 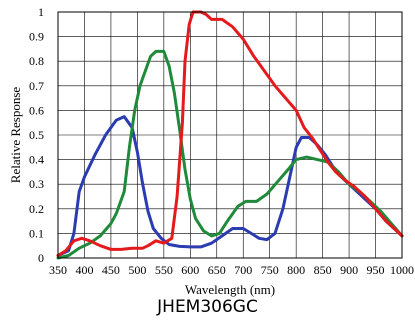 What do you see at coordinates (58, 270) in the screenshot?
I see `x-tick-label: 350` at bounding box center [58, 270].